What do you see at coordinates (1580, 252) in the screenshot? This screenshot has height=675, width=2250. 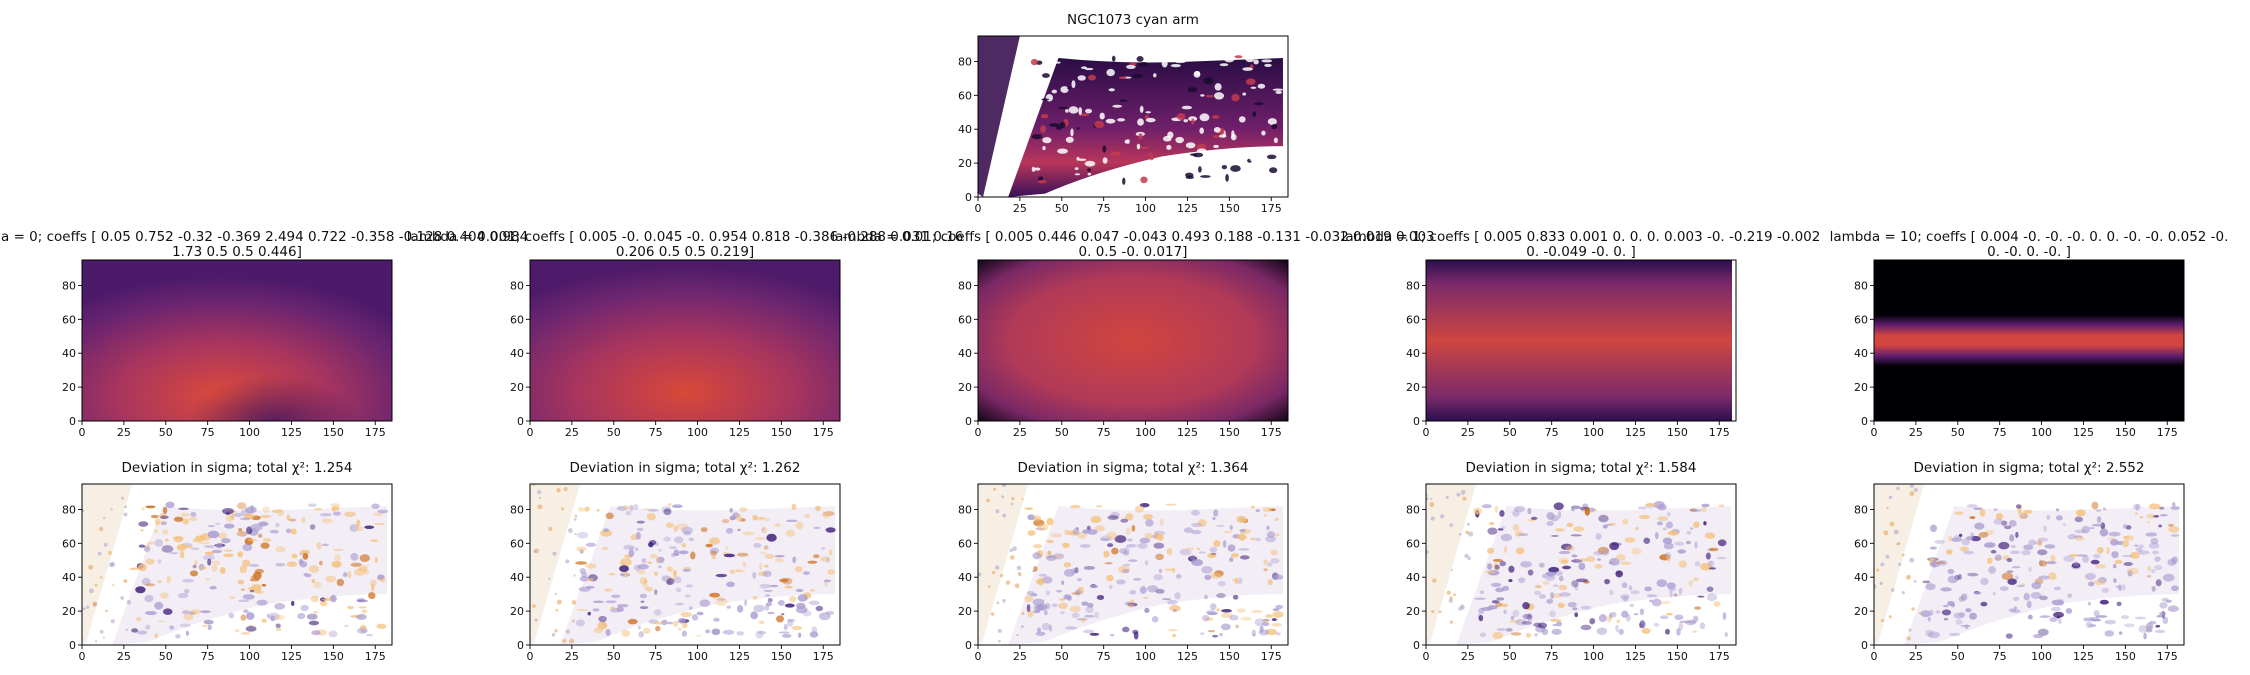 I see `panel-title-line-2: 0. -0.049 -0. 0. ]` at bounding box center [1580, 252].